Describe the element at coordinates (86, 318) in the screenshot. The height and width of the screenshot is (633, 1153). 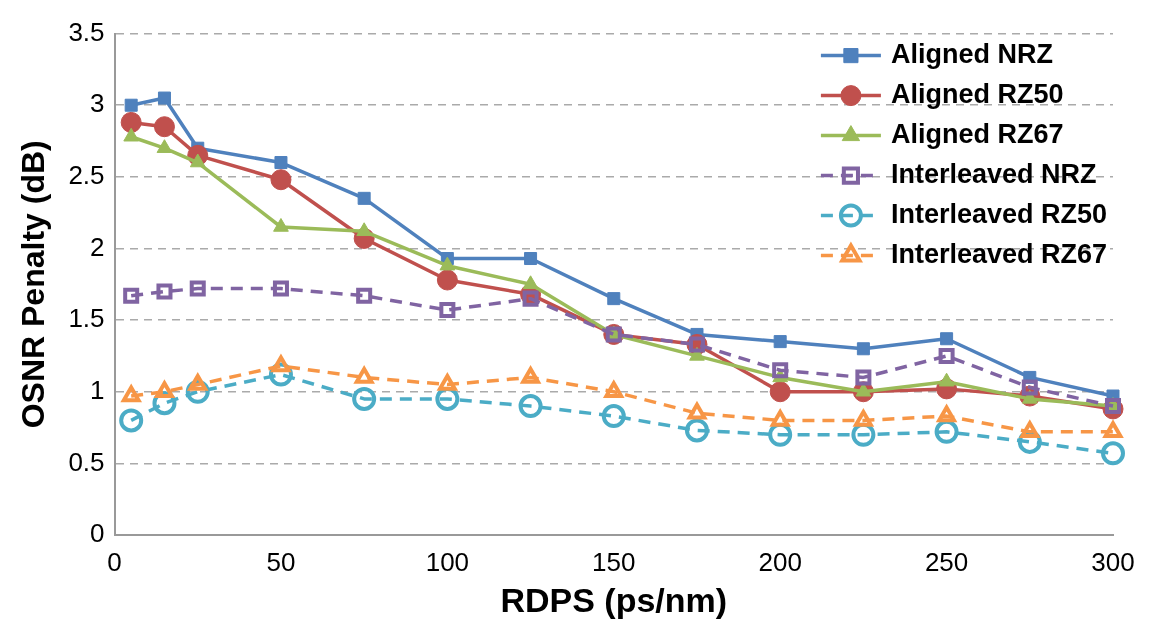
I see `y-tick-label: 1.5` at that location.